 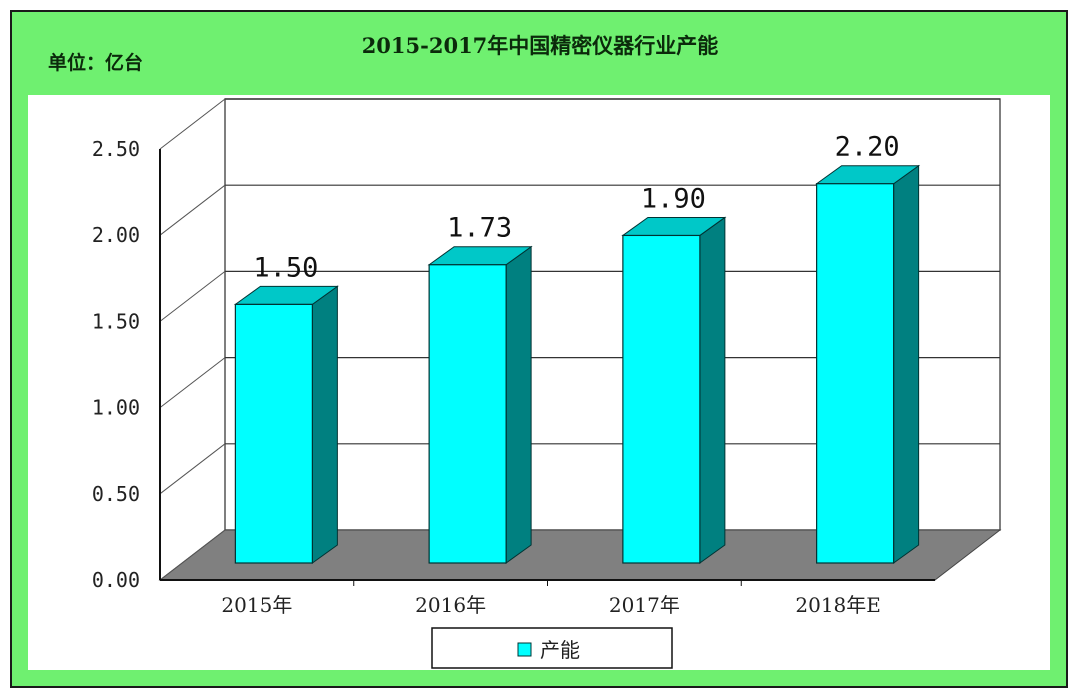 I want to click on x-tick-label: 2018年E, so click(x=838, y=605).